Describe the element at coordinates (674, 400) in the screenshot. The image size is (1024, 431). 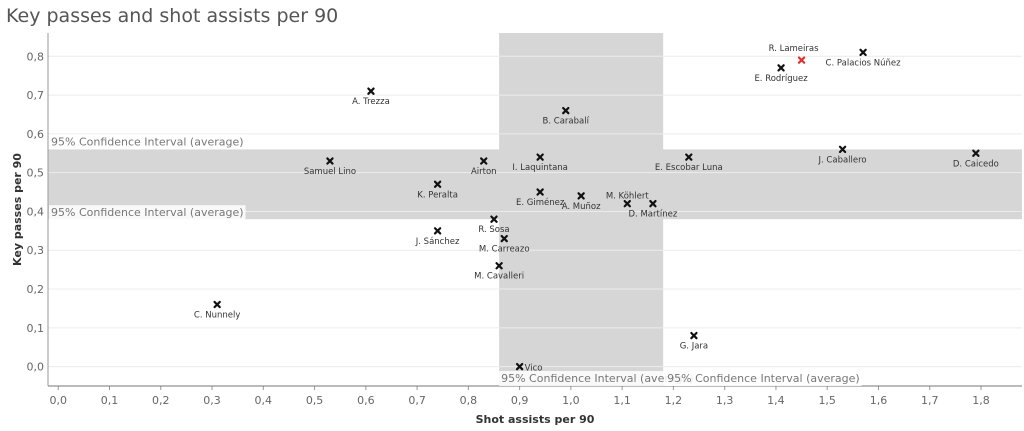
I see `x-tick-label: 1,2` at that location.